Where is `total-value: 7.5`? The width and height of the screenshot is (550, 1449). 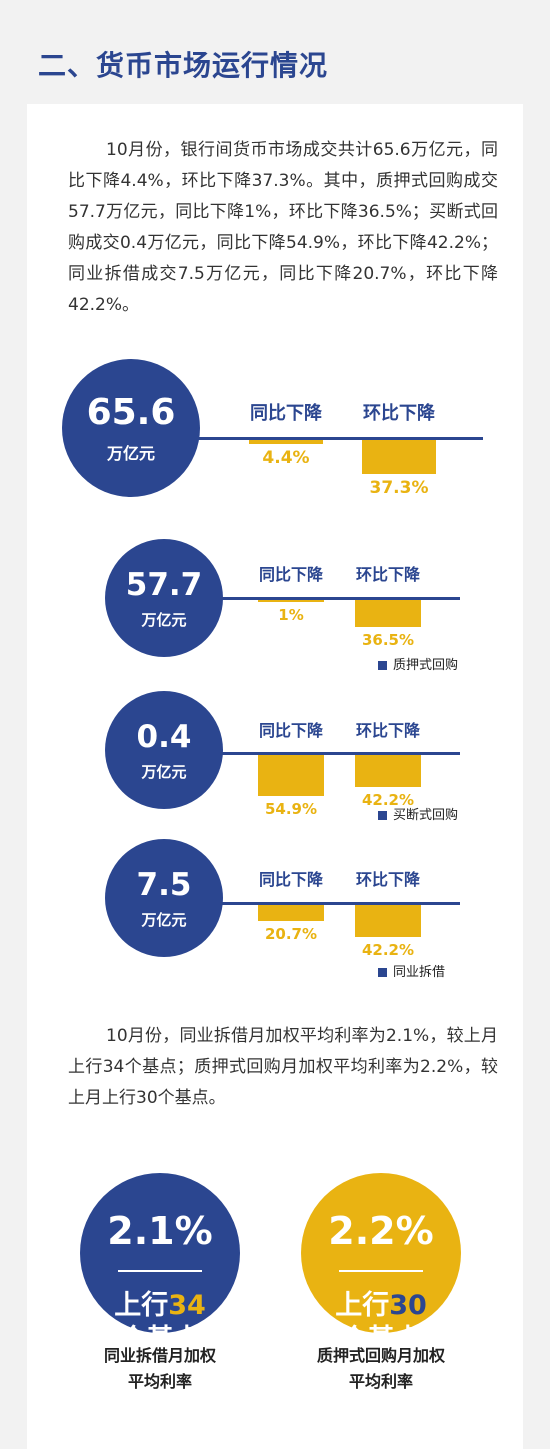 total-value: 7.5 is located at coordinates (164, 885).